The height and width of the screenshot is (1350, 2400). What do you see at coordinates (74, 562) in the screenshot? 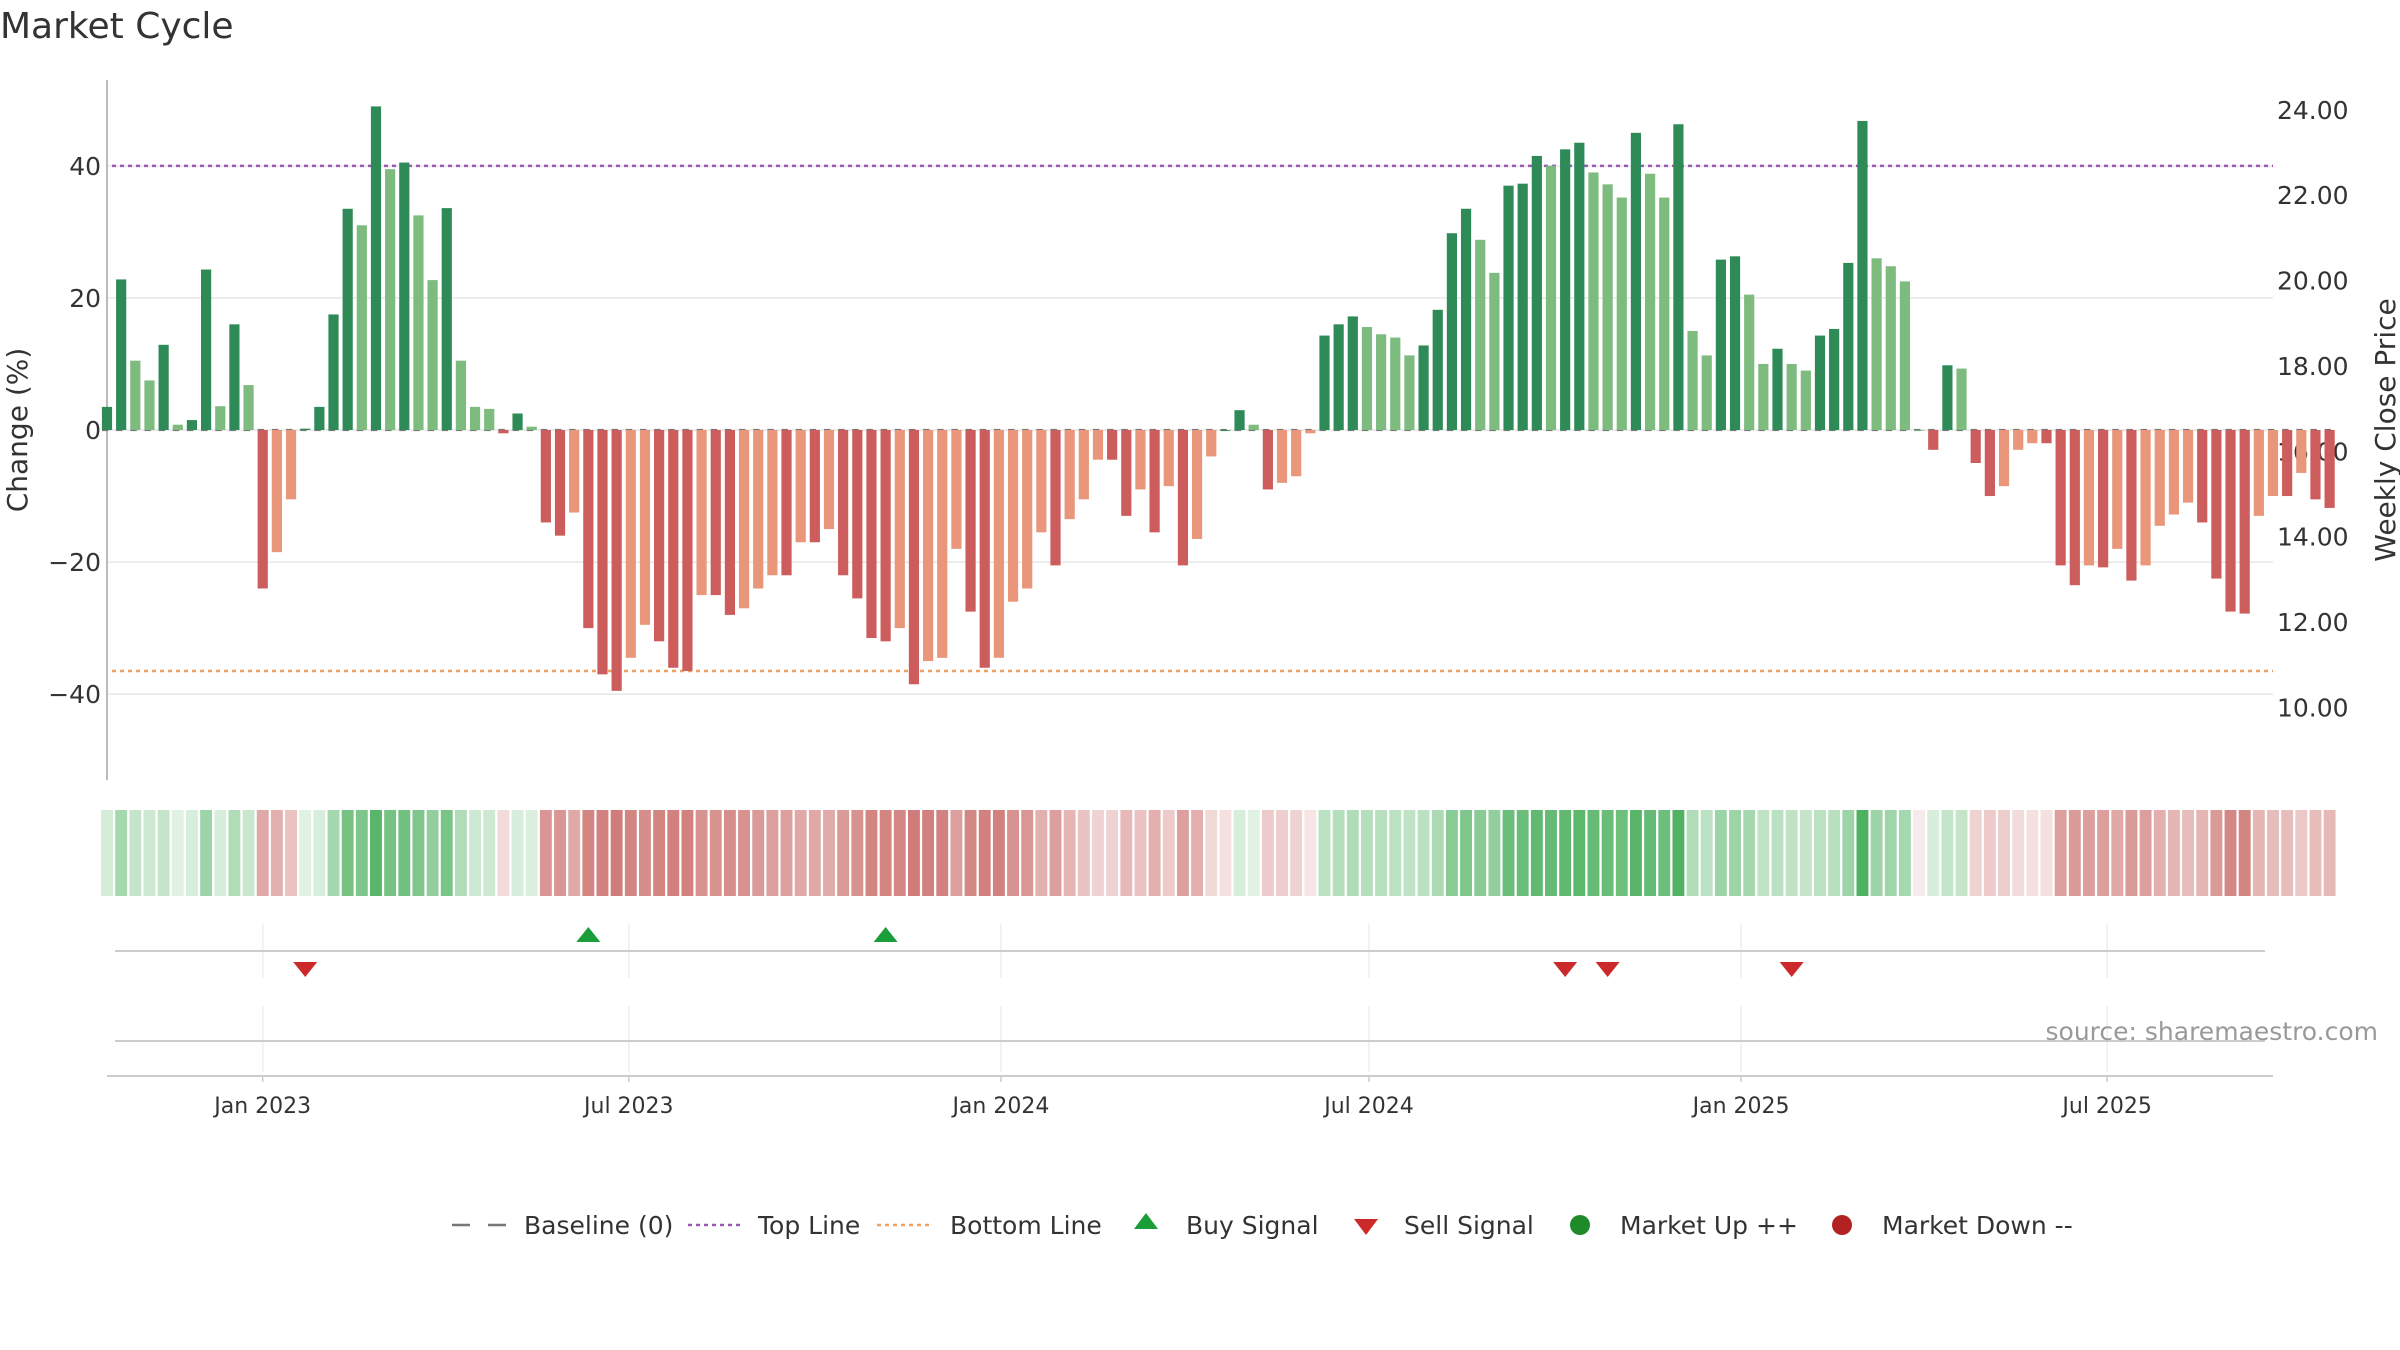
I see `y-tick-label: −20` at bounding box center [74, 562].